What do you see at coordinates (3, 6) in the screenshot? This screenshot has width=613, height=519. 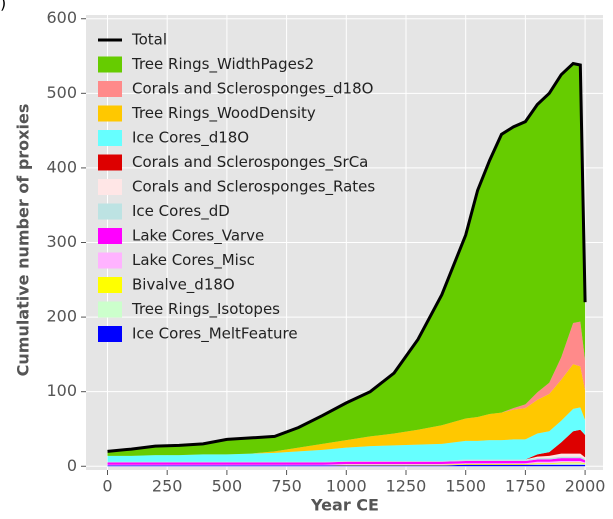 I see `panel-label: )` at bounding box center [3, 6].